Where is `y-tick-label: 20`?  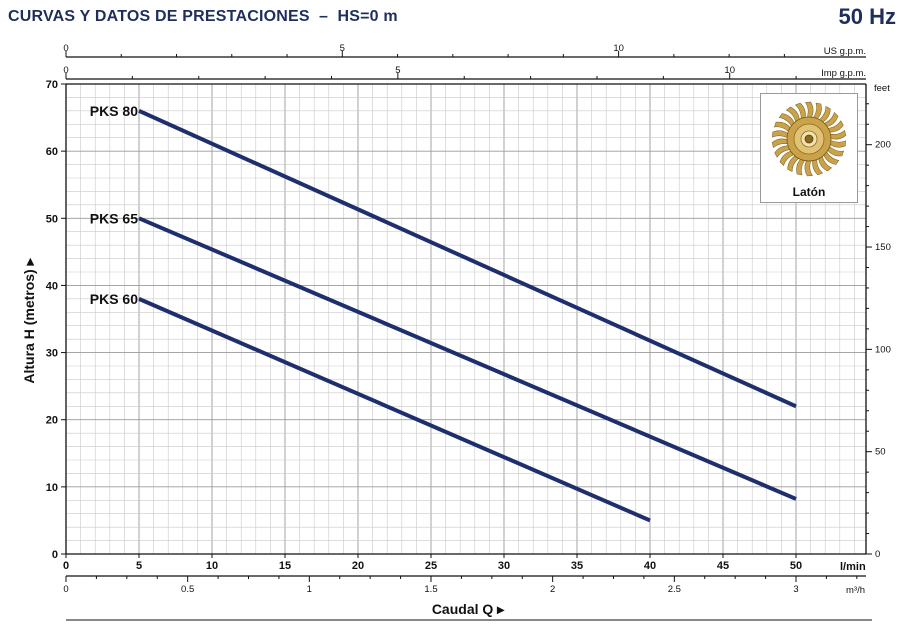
y-tick-label: 20 is located at coordinates (52, 421).